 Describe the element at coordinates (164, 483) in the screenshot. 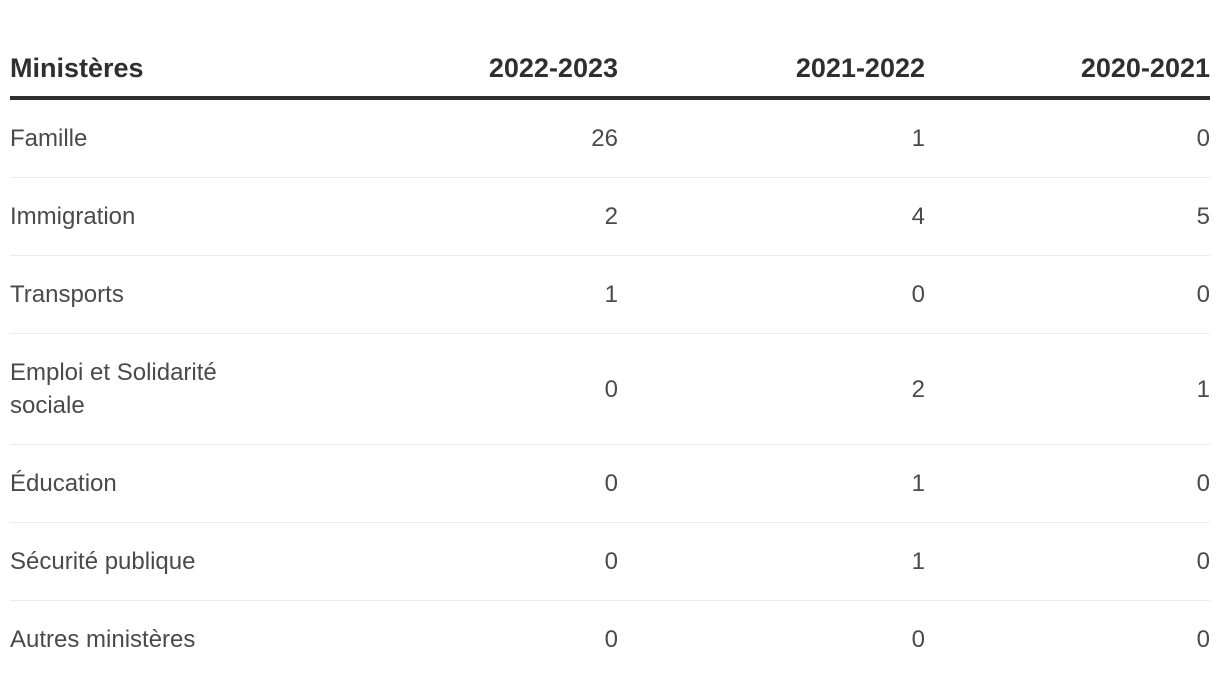

I see `row-label: Éducation` at that location.